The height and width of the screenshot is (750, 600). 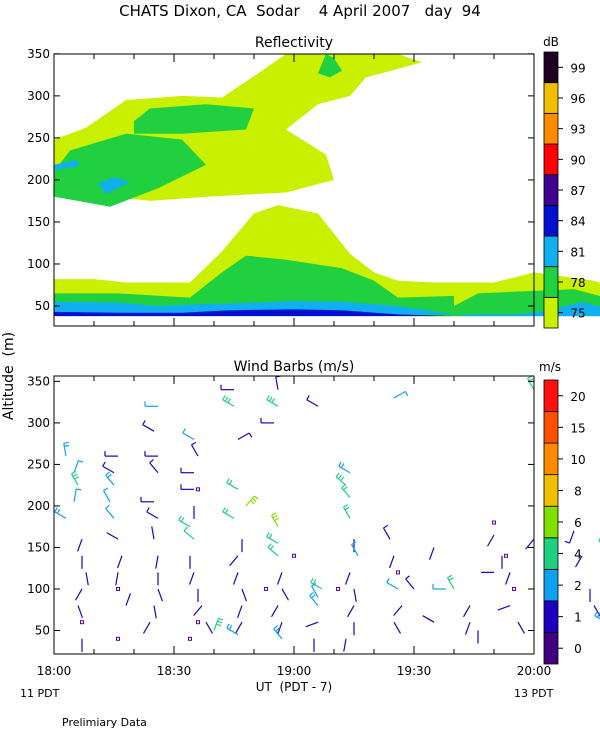 What do you see at coordinates (578, 649) in the screenshot?
I see `wind-colorbar-label-0: 0` at bounding box center [578, 649].